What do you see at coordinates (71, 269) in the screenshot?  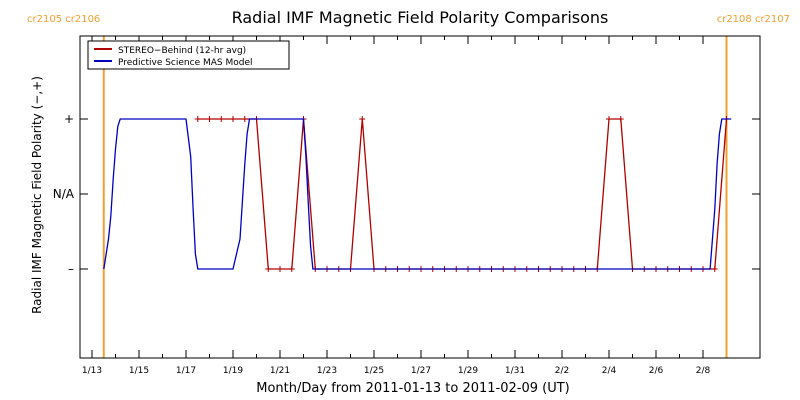 I see `y-tick-label: –` at bounding box center [71, 269].